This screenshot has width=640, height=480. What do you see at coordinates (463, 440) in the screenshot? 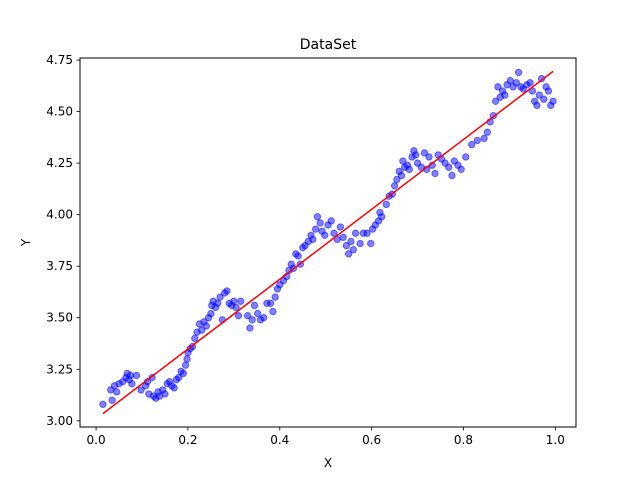
I see `x-tick-label: 0.8` at bounding box center [463, 440].